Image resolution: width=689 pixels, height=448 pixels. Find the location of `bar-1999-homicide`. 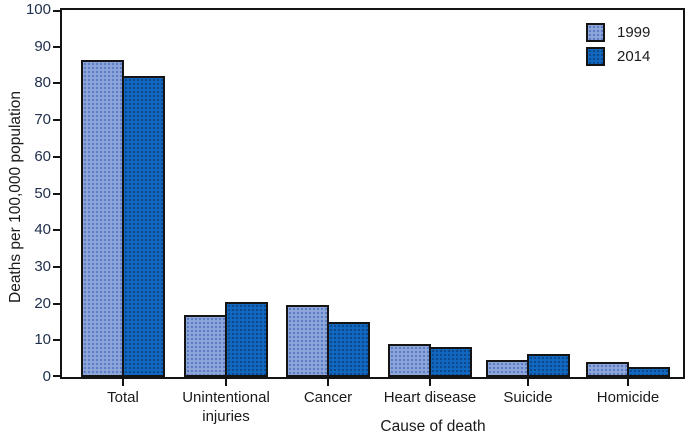

bar-1999-homicide is located at coordinates (607, 369).